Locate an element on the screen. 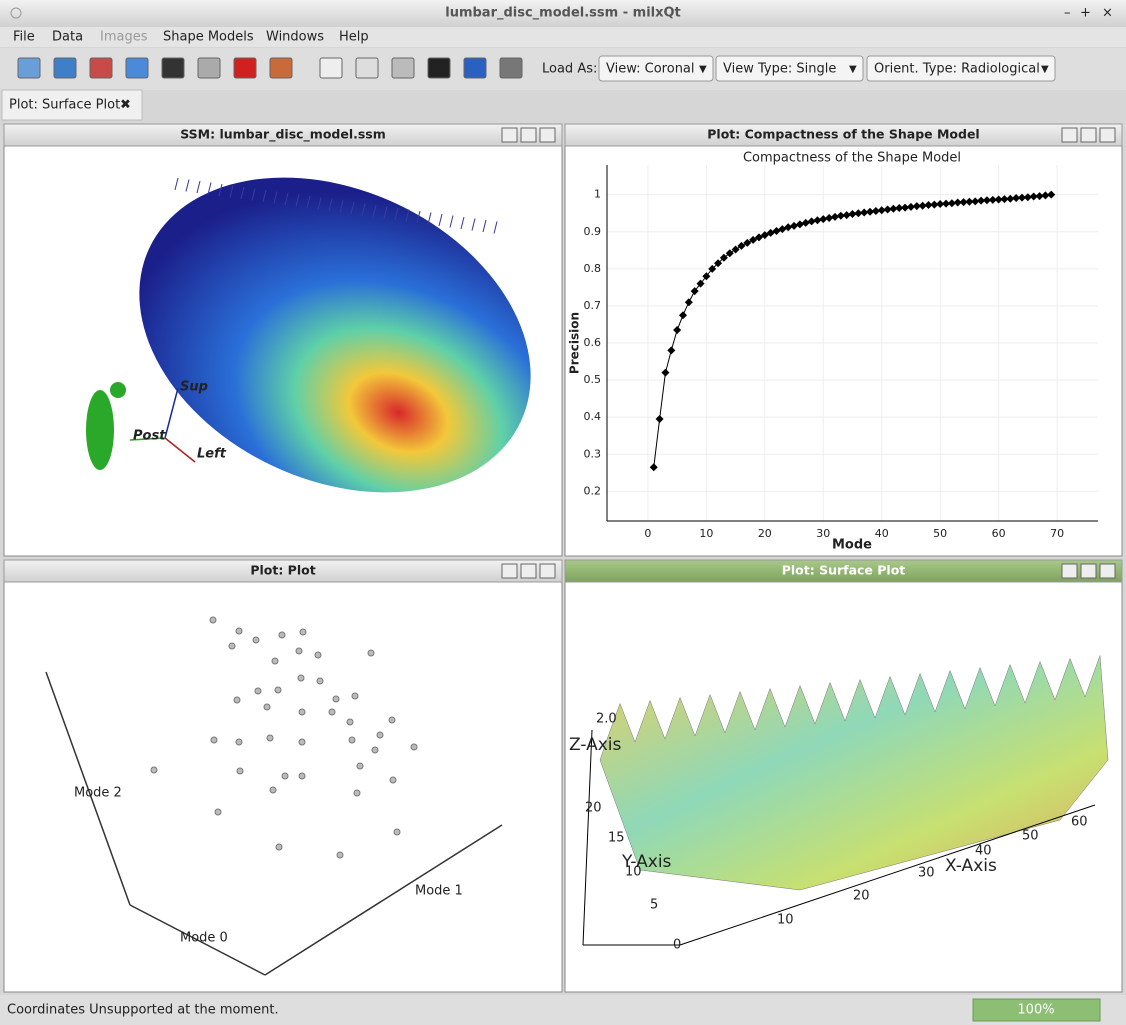 This screenshot has height=1025, width=1126. status-bar is located at coordinates (563, 1010).